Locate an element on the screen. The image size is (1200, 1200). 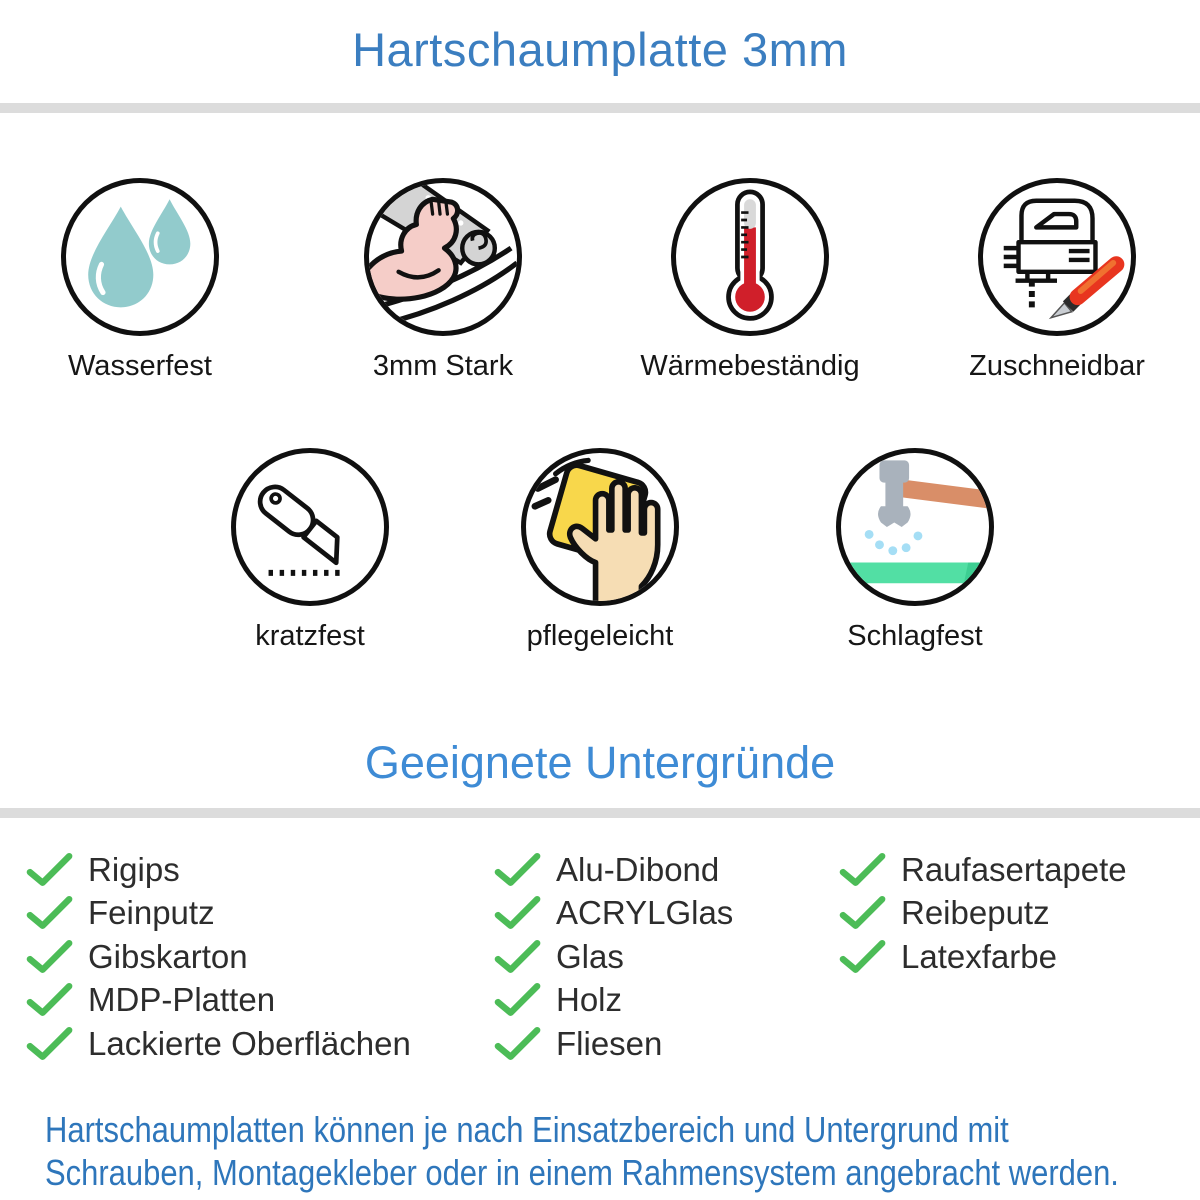
water-drops-icon is located at coordinates (139, 253).